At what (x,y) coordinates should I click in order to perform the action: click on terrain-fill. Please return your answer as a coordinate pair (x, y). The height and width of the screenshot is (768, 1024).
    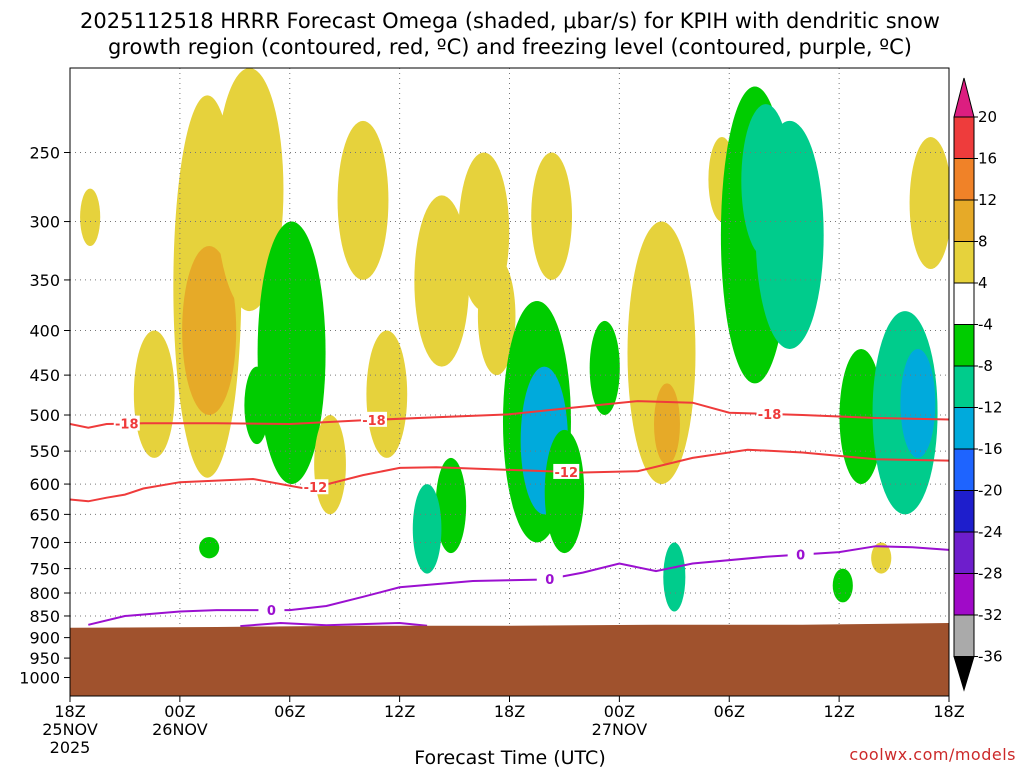
    Looking at the image, I should click on (509, 659).